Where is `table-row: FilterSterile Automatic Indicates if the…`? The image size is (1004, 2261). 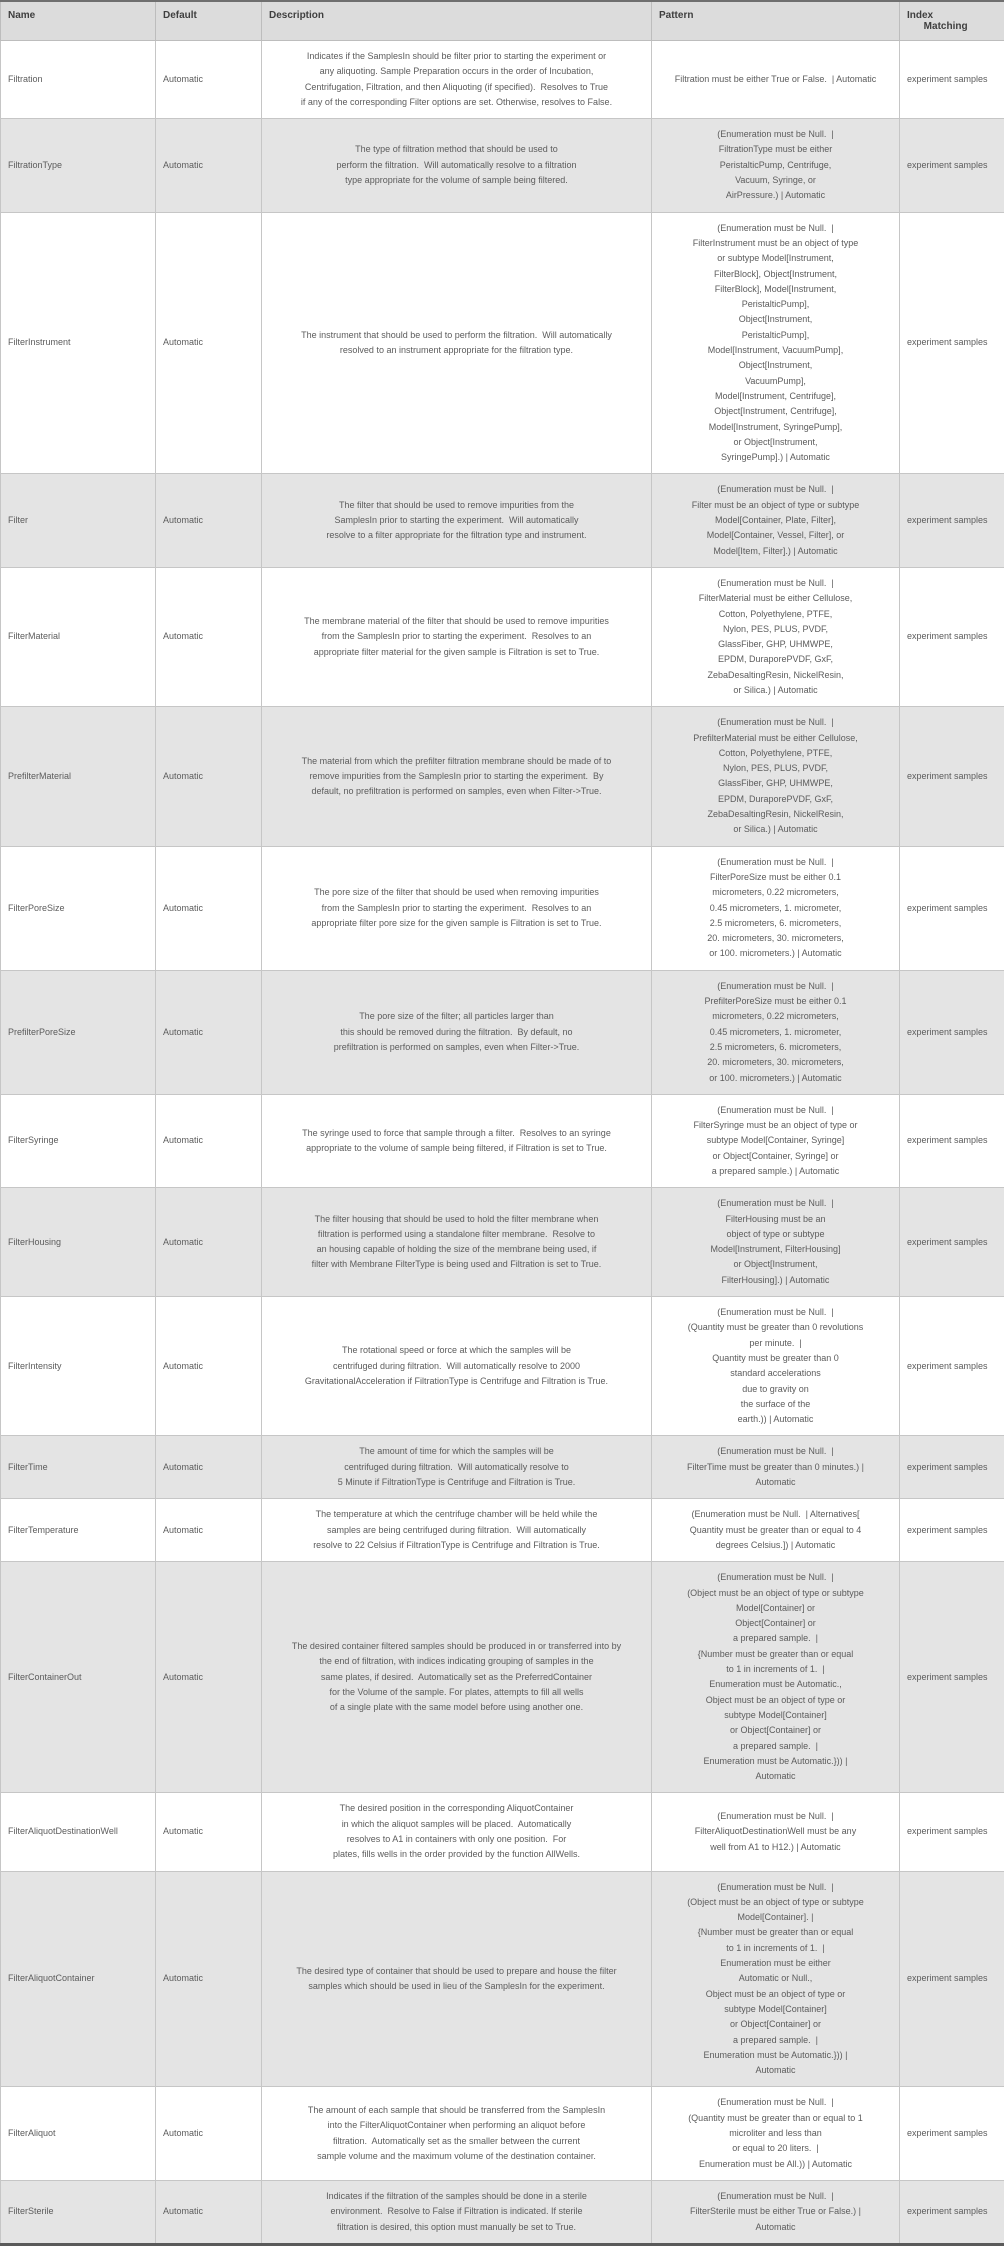 table-row: FilterSterile Automatic Indicates if the… is located at coordinates (502, 2212).